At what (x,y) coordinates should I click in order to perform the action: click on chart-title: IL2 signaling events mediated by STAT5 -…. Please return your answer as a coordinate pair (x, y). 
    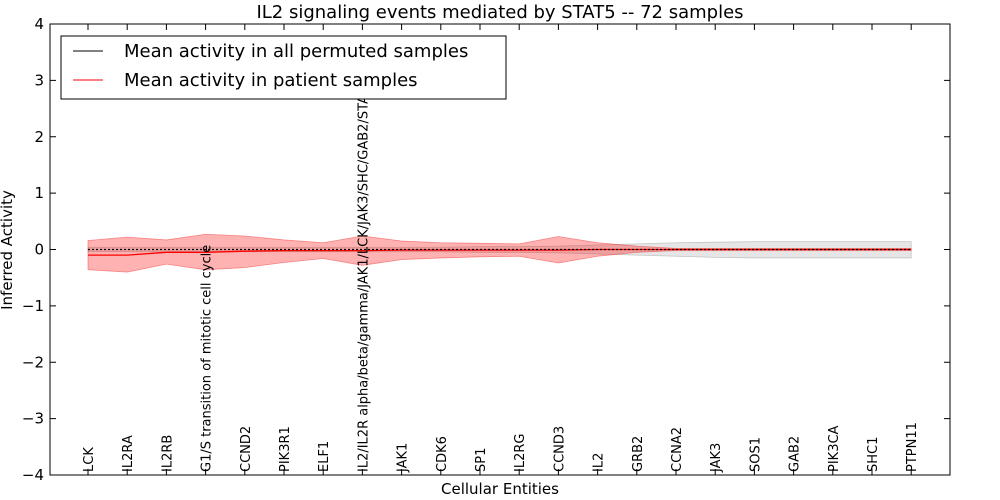
    Looking at the image, I should click on (499, 12).